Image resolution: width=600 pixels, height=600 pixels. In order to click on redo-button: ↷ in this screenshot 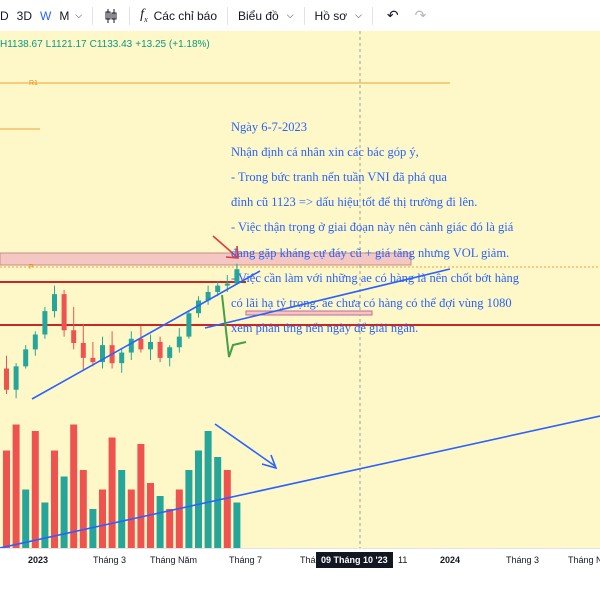, I will do `click(421, 15)`.